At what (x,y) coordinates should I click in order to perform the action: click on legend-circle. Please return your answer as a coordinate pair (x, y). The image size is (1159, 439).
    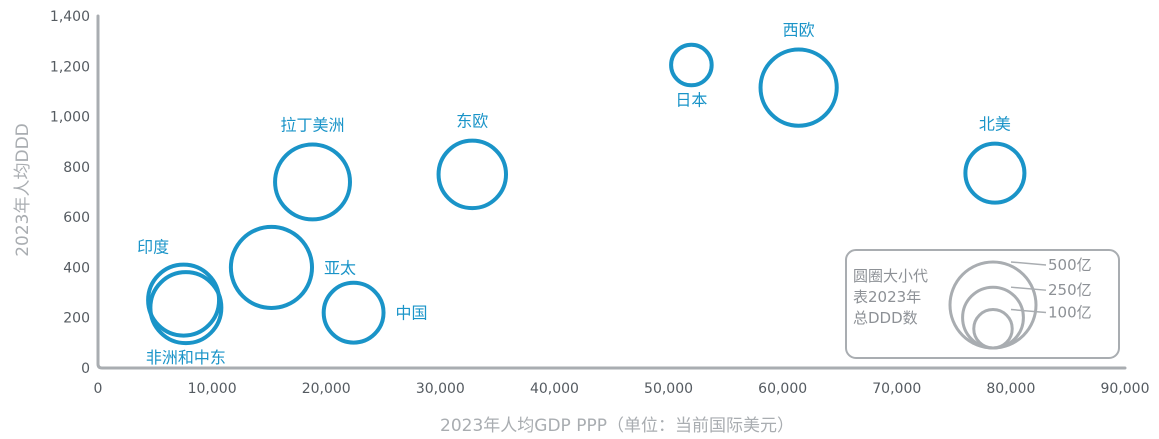
    Looking at the image, I should click on (993, 329).